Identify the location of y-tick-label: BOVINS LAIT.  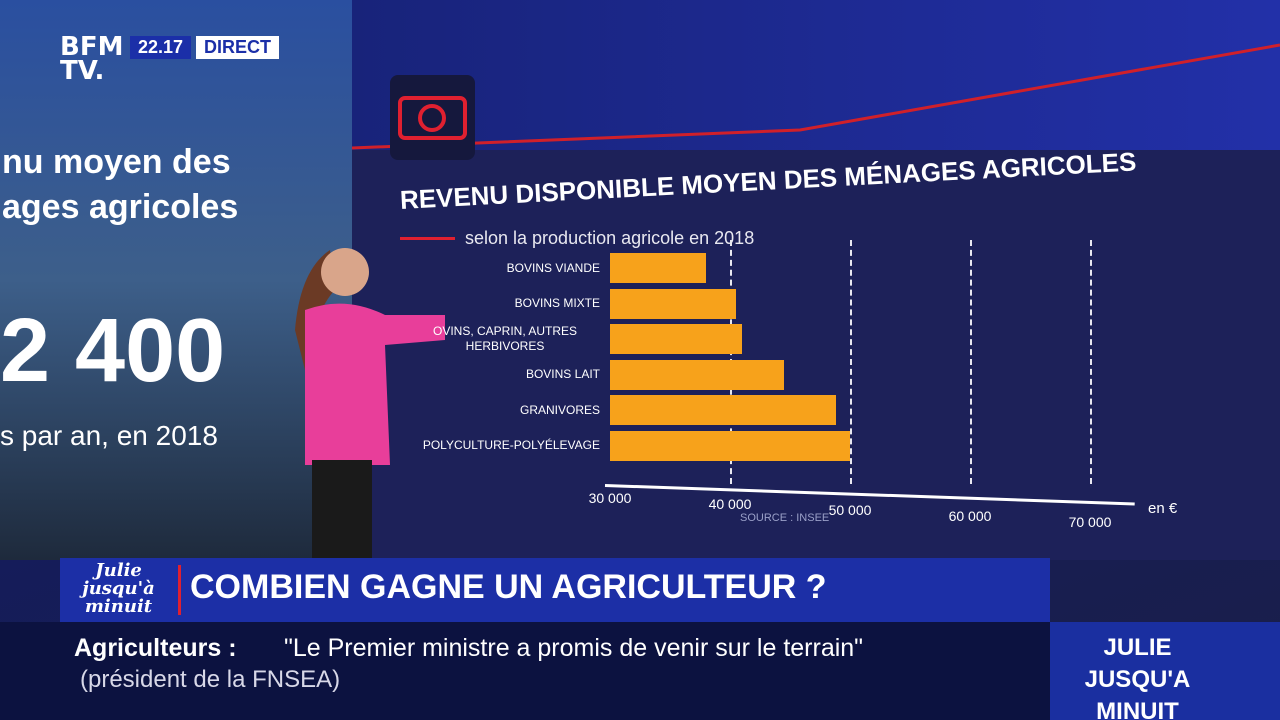
(562, 374).